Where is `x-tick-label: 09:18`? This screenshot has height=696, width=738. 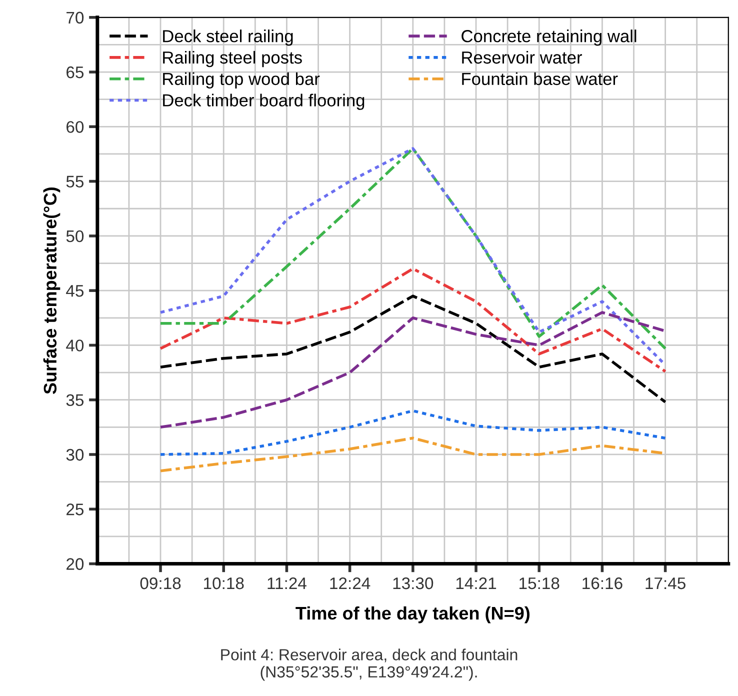
x-tick-label: 09:18 is located at coordinates (160, 583).